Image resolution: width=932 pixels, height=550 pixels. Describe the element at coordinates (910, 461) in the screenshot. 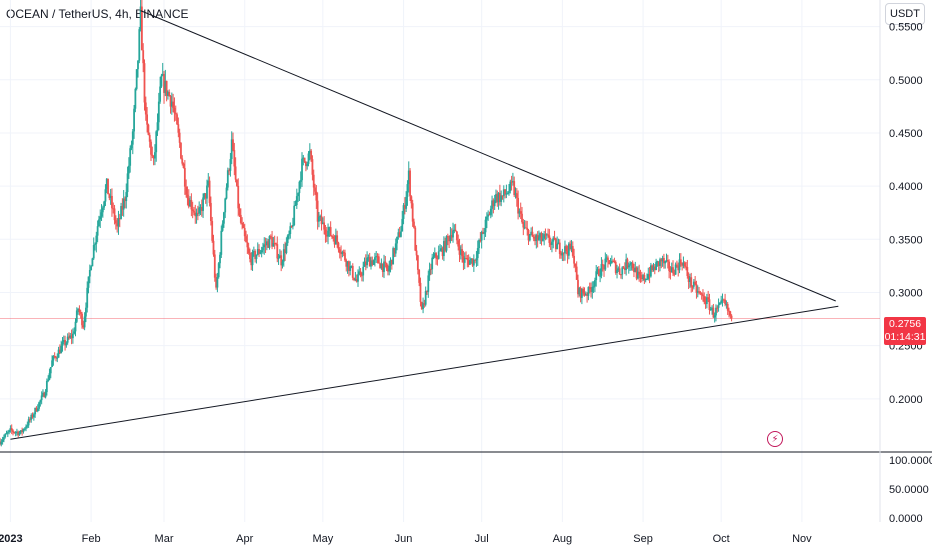

I see `volume-tick-label: 100.0000` at that location.